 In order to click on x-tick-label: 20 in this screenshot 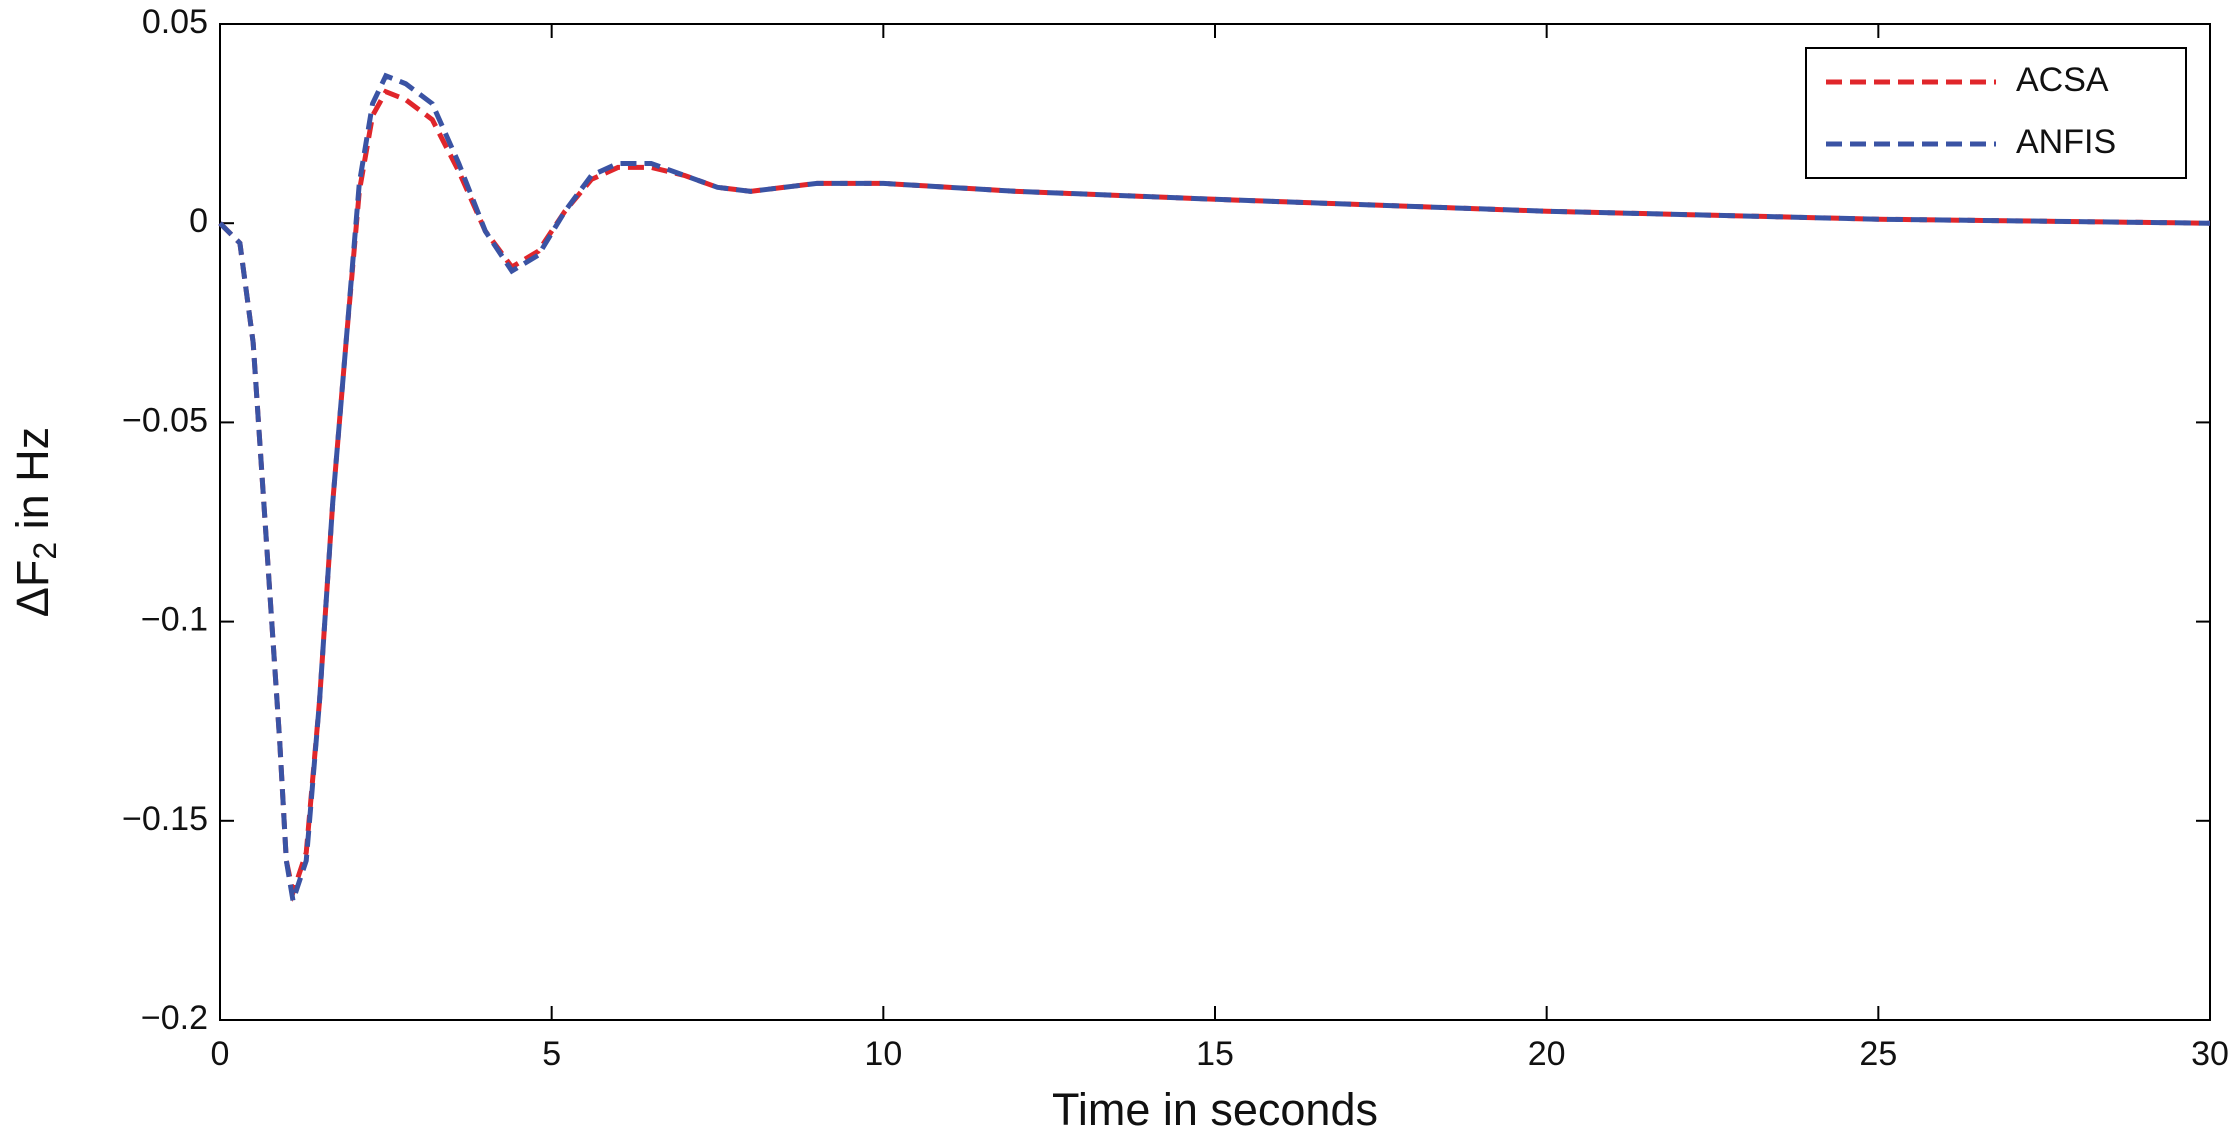, I will do `click(1547, 1054)`.